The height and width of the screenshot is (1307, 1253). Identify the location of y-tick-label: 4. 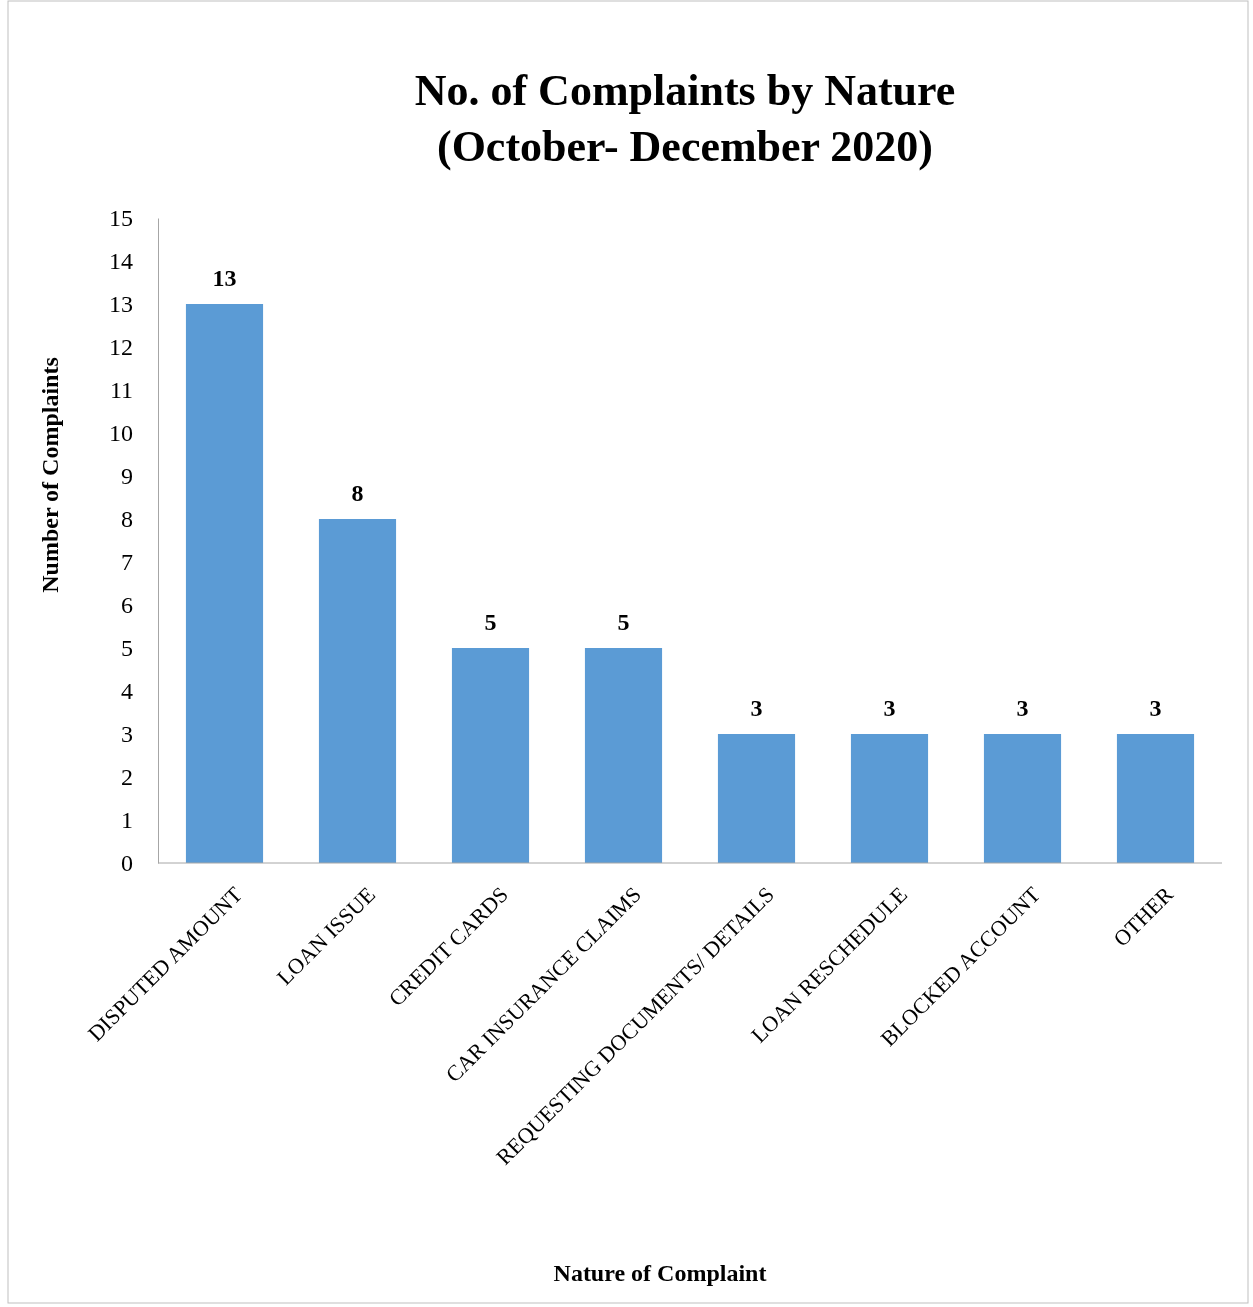
(127, 691).